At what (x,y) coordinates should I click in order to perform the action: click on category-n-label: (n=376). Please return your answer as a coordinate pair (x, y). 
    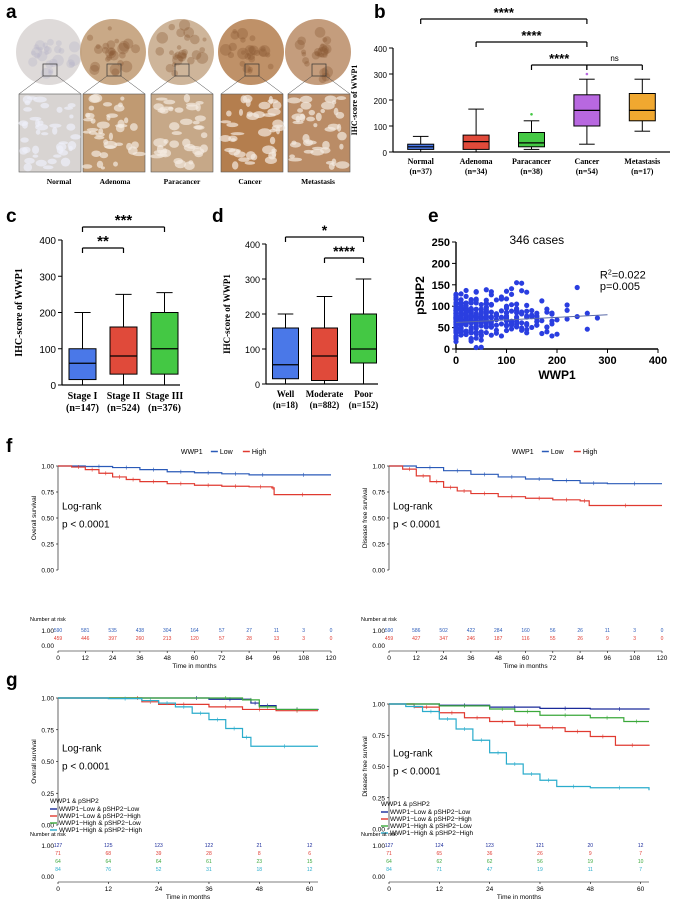
    Looking at the image, I should click on (164, 408).